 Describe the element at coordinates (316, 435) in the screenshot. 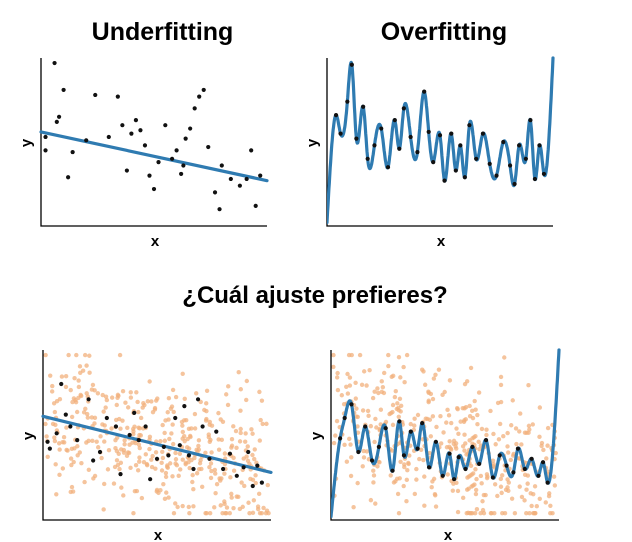

I see `y-axis-label: y` at that location.